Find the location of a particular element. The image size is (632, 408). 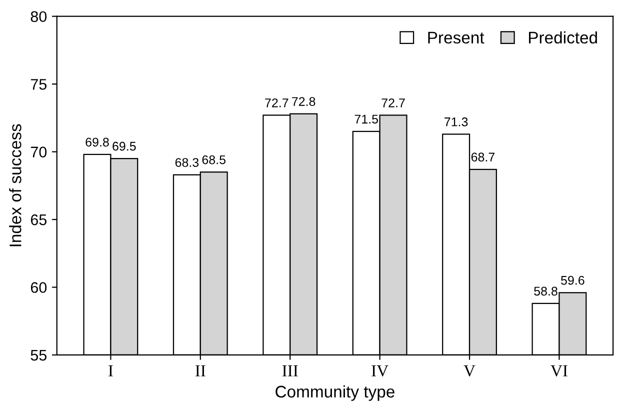

x-tick-label: II is located at coordinates (200, 370).